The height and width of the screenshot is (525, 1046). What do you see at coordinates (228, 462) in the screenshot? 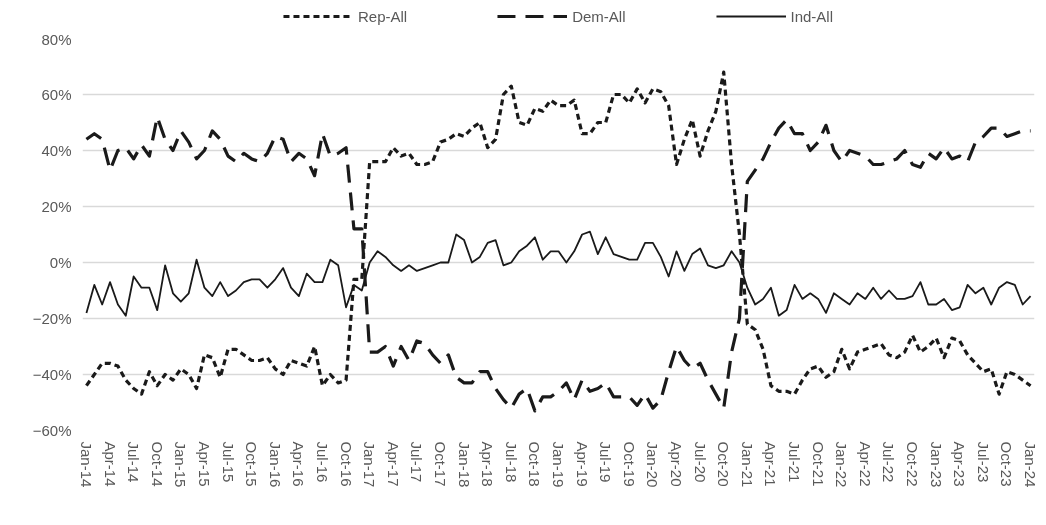
I see `x-tick-label: Jul-15` at bounding box center [228, 462].